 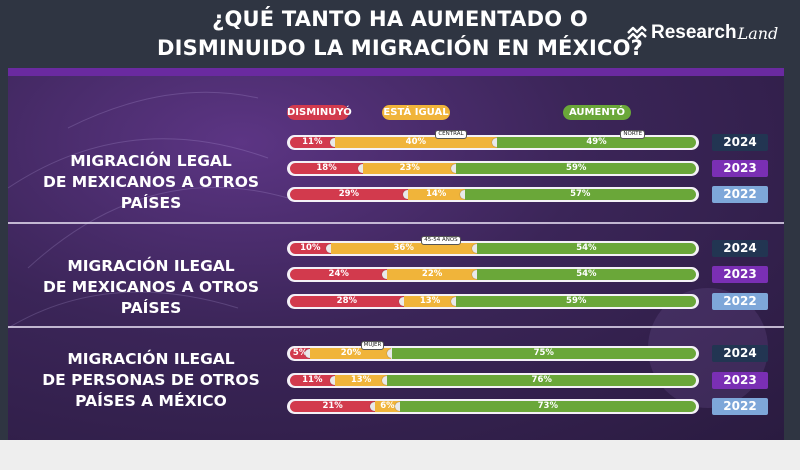 I want to click on value-label: 6%, so click(x=387, y=406).